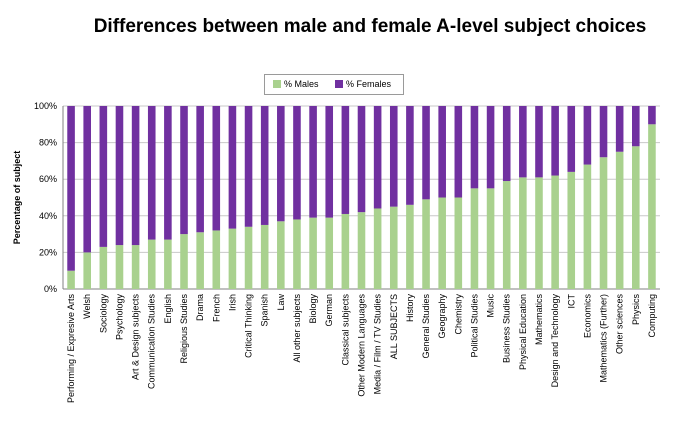 This screenshot has width=673, height=447. What do you see at coordinates (45, 106) in the screenshot?
I see `y-tick-label: 100%` at bounding box center [45, 106].